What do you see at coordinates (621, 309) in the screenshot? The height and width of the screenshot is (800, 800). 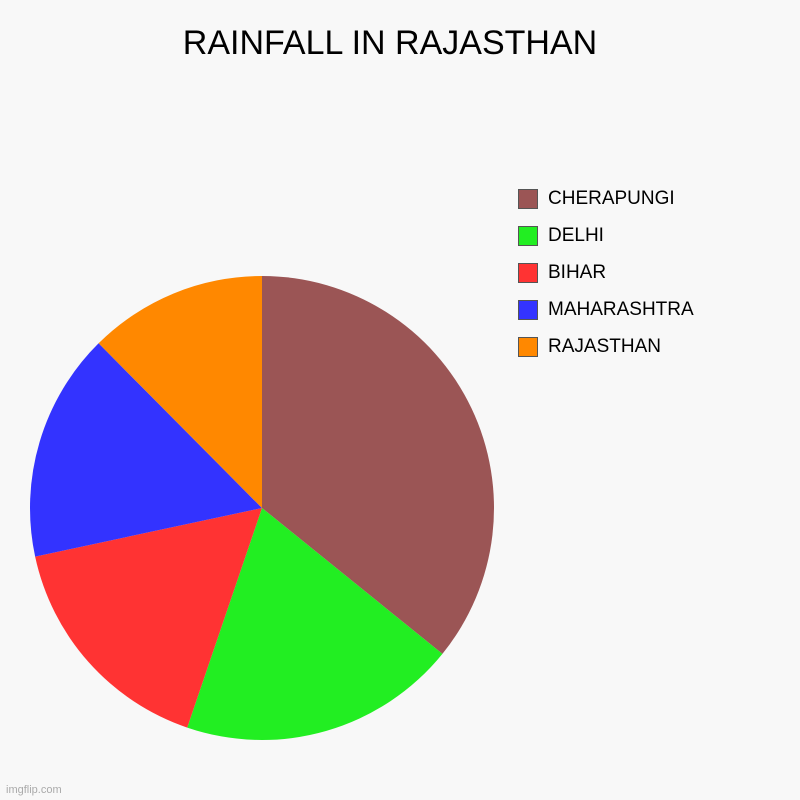 I see `legend-label: MAHARASHTRA` at bounding box center [621, 309].